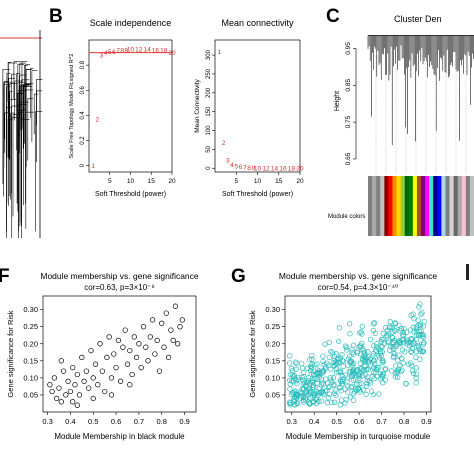 This screenshot has width=474, height=474. Describe the element at coordinates (209, 168) in the screenshot. I see `y-tick-label: 0` at that location.